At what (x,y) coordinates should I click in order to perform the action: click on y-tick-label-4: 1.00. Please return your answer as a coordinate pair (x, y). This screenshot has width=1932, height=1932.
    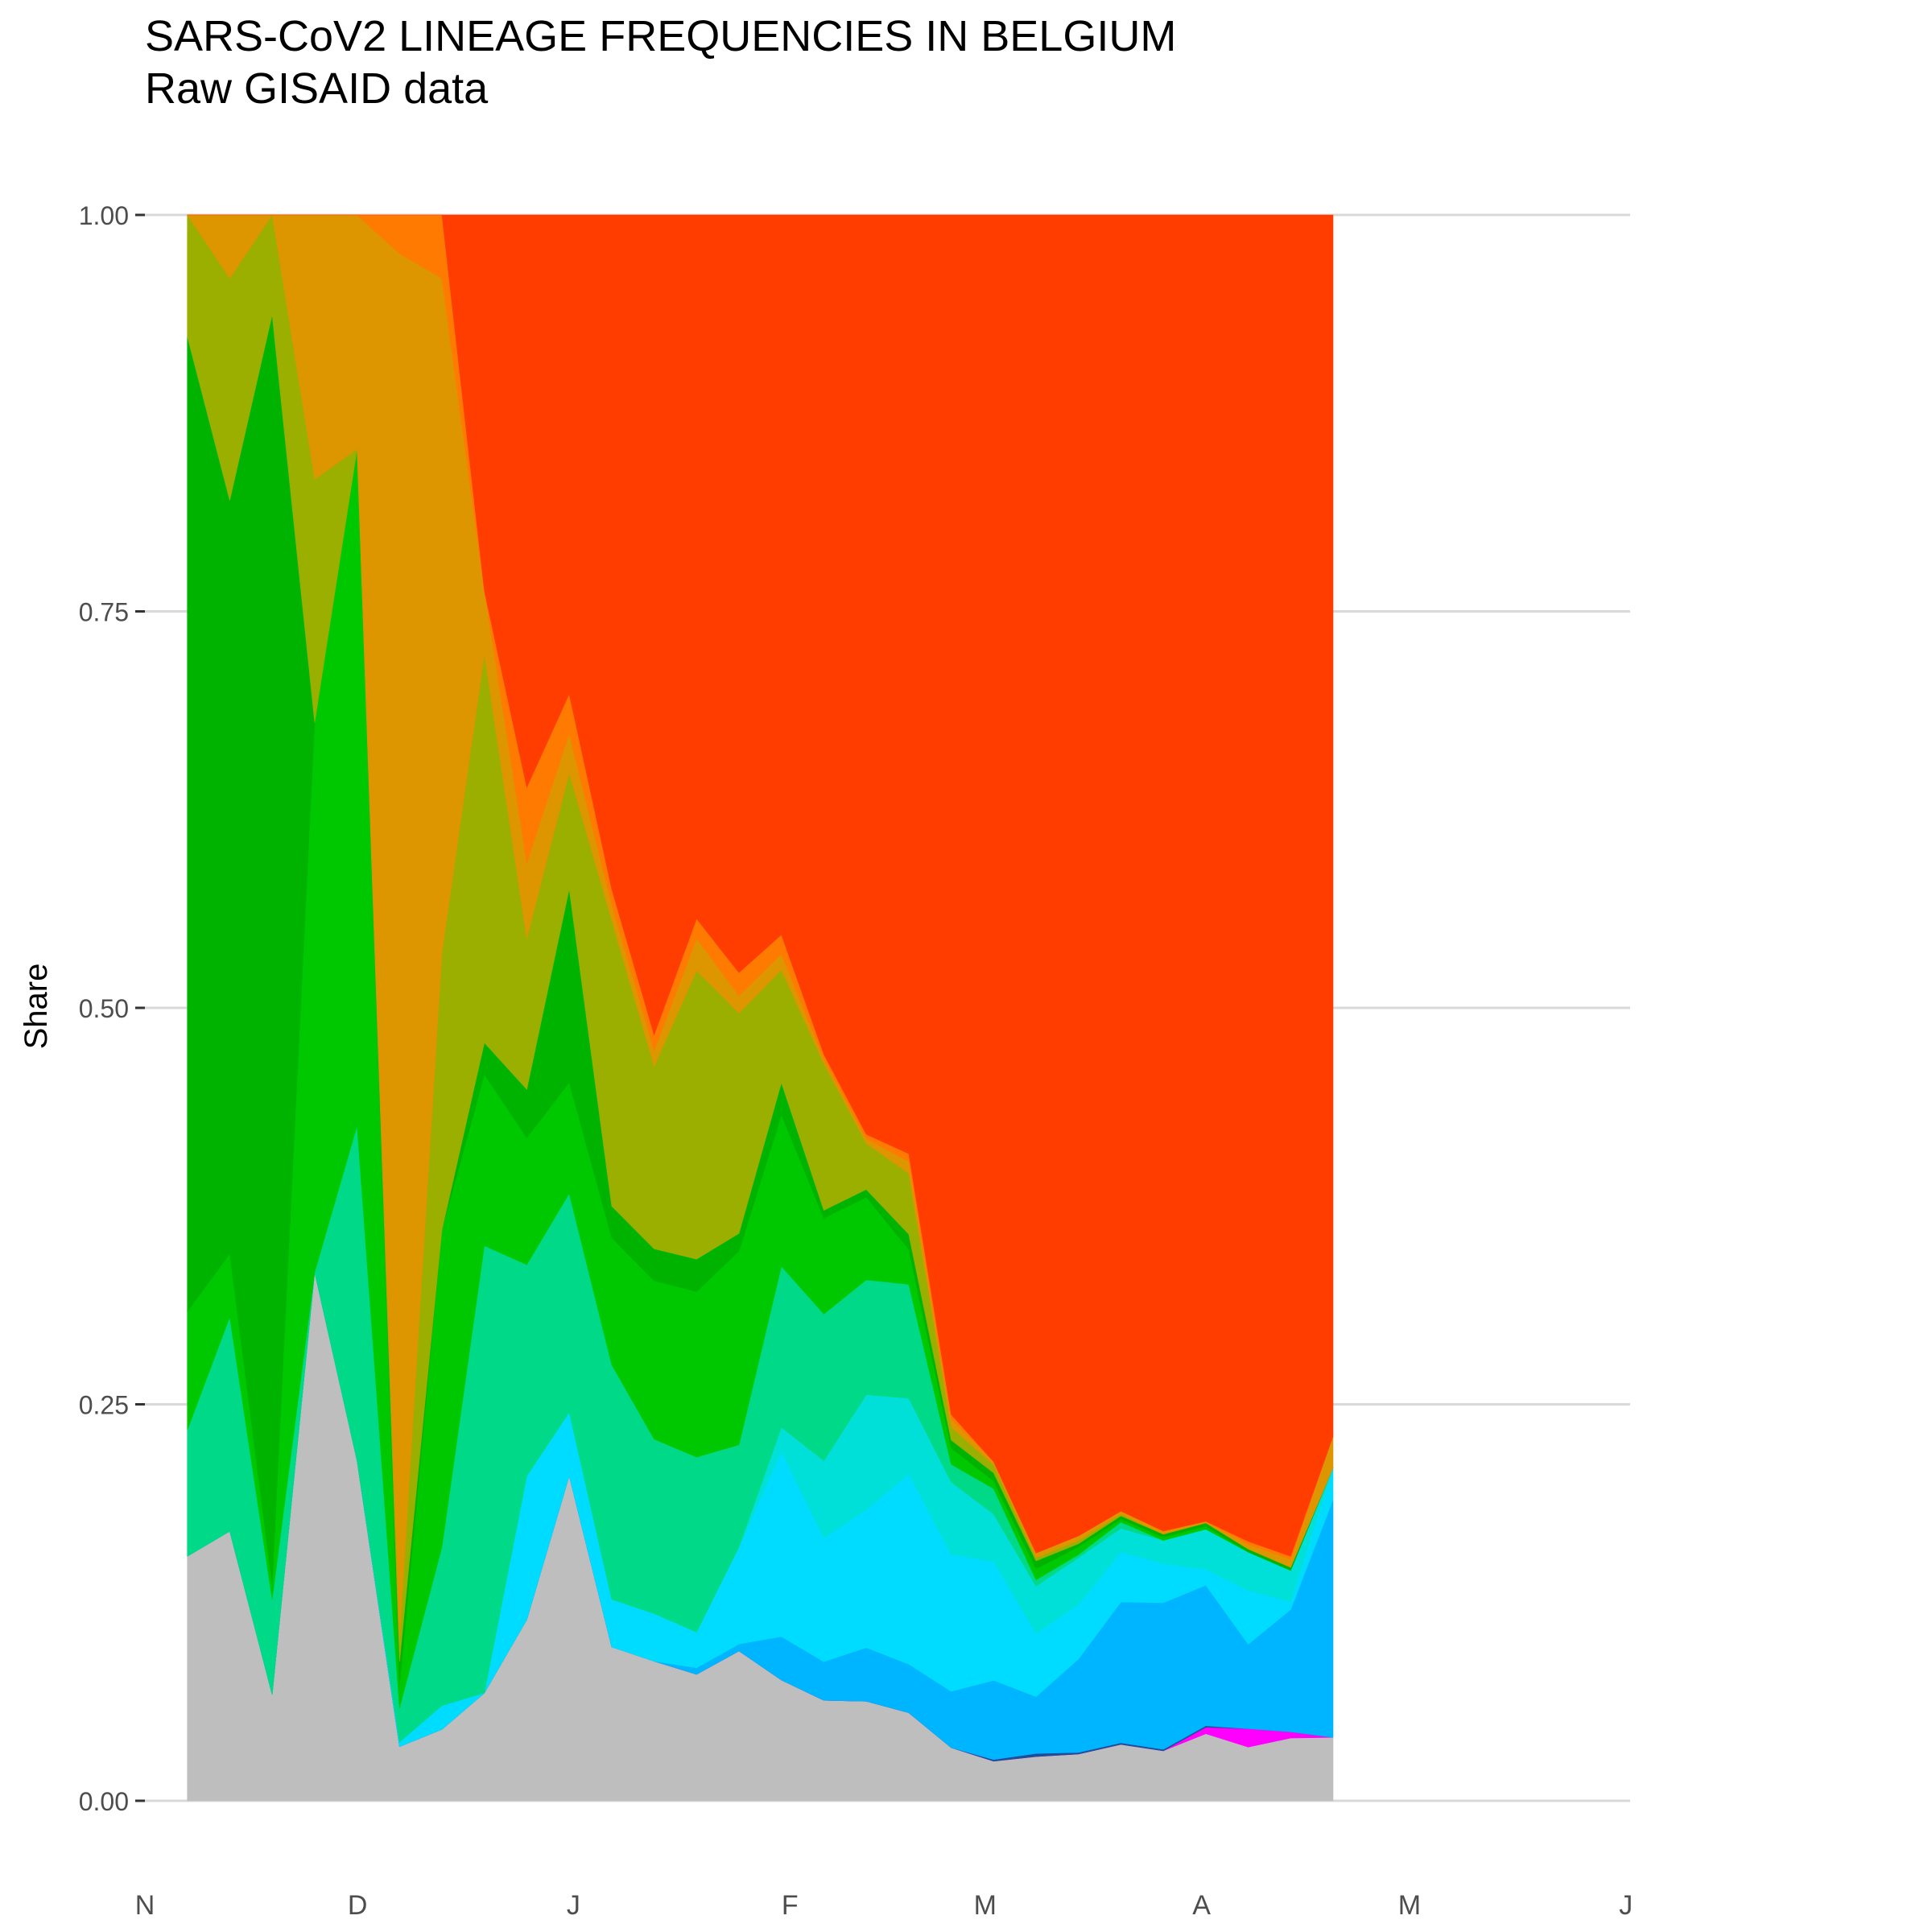
    Looking at the image, I should click on (104, 215).